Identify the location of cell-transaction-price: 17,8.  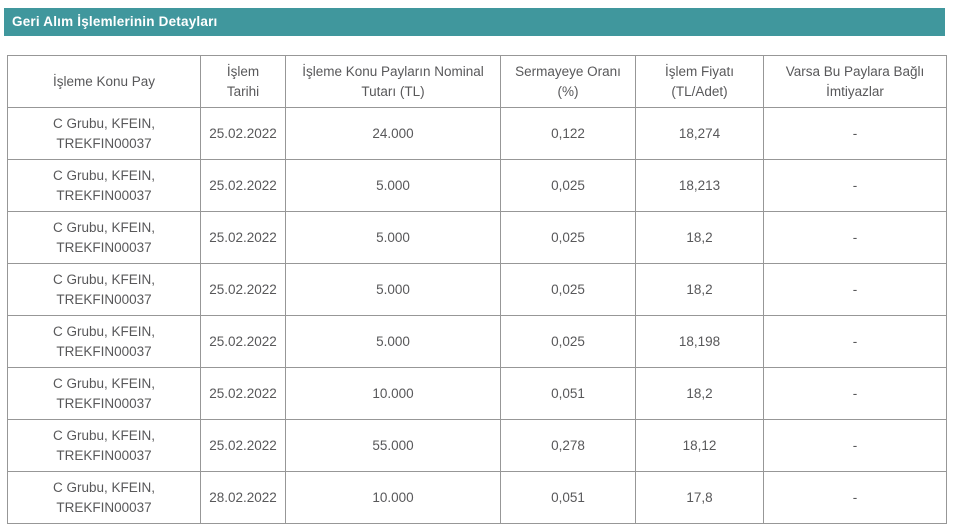
(699, 497).